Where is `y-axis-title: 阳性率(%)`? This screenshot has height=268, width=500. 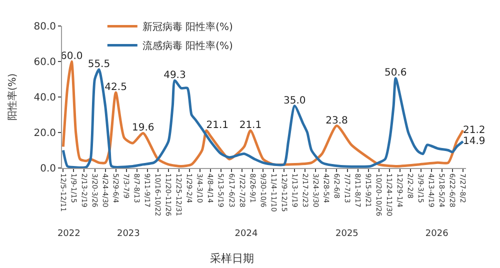 y-axis-title: 阳性率(%) is located at coordinates (12, 97).